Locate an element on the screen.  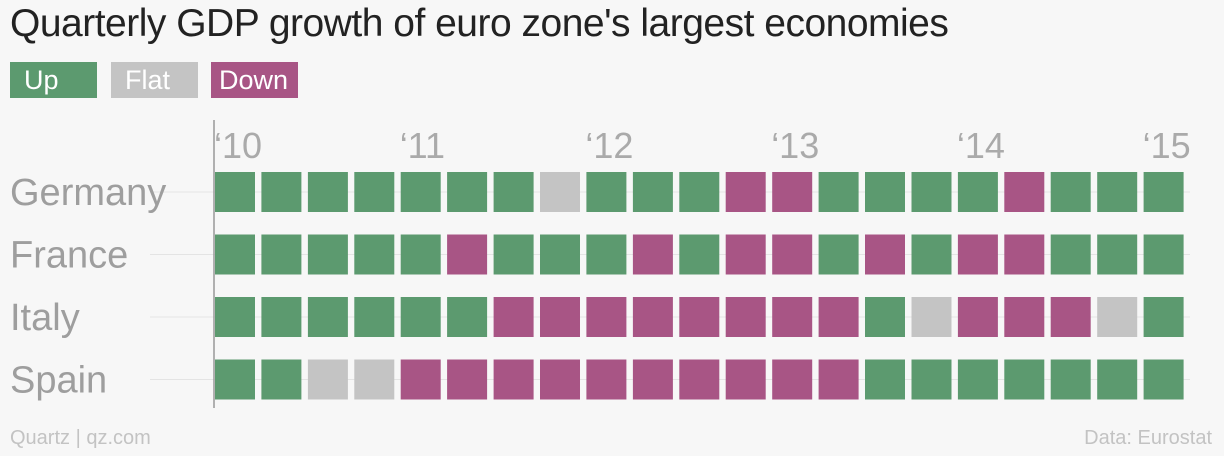
legend-down: Down is located at coordinates (254, 80).